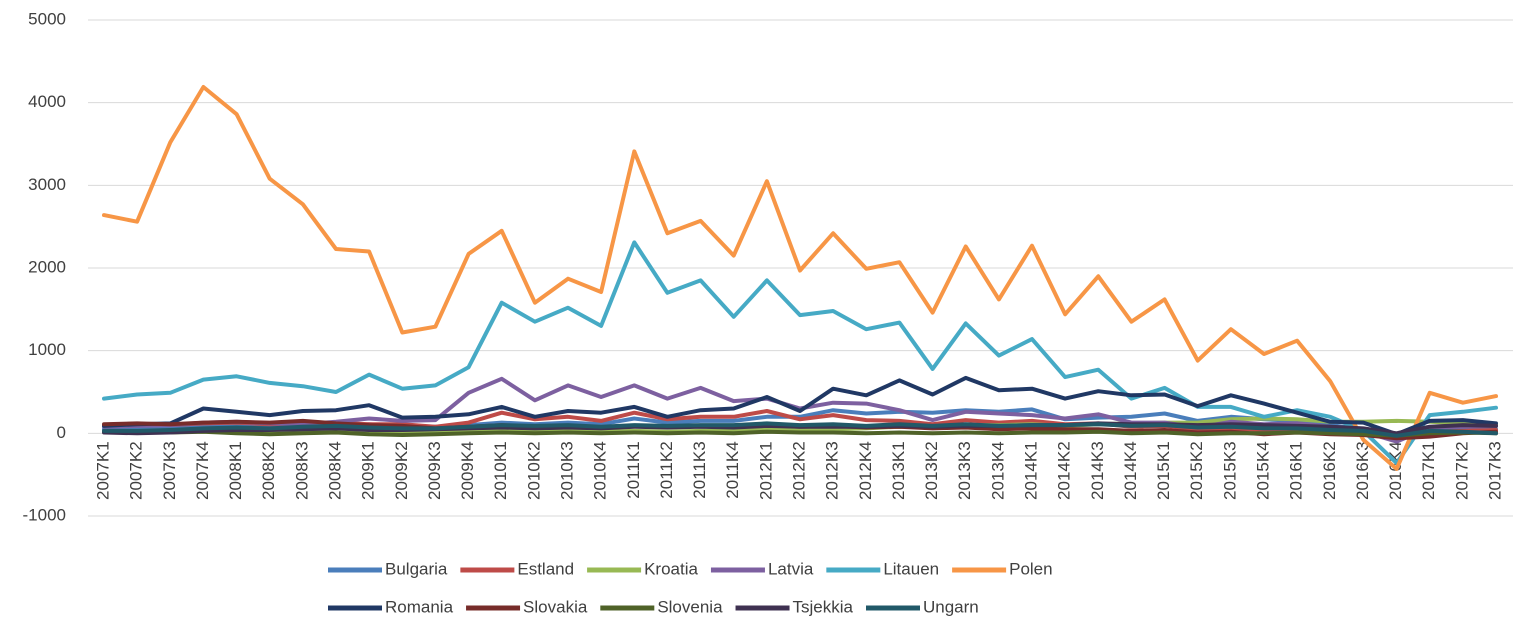 Image resolution: width=1513 pixels, height=628 pixels. Describe the element at coordinates (61, 432) in the screenshot. I see `y-tick-label: 0` at that location.